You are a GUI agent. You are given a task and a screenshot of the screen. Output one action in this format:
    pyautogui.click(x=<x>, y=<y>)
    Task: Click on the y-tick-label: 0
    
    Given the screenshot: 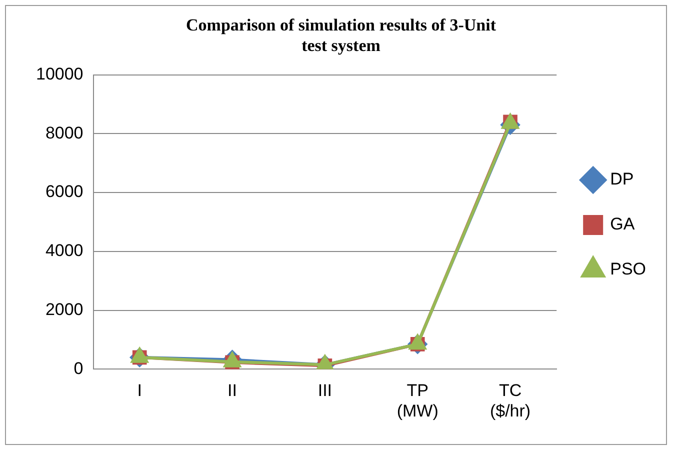 What is the action you would take?
    pyautogui.click(x=79, y=368)
    